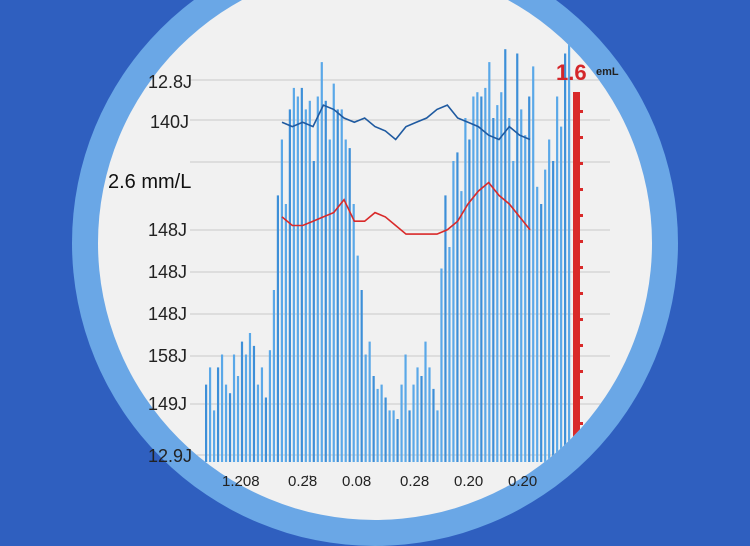 The image size is (750, 546). I want to click on x-tick-label: 0.08, so click(356, 481).